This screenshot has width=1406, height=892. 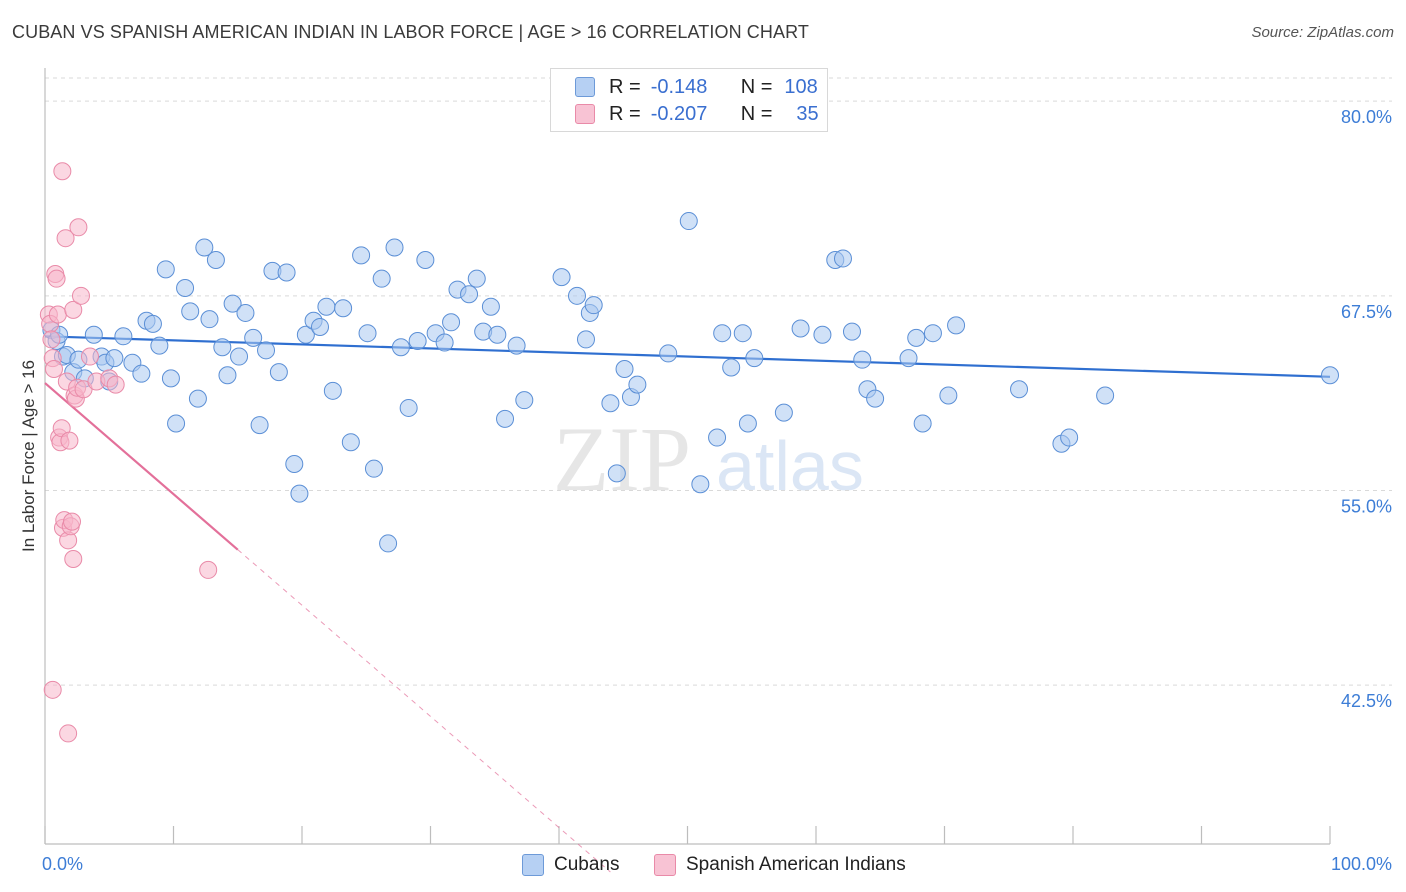 What do you see at coordinates (1366, 117) in the screenshot?
I see `y-tick-label: 80.0%` at bounding box center [1366, 117].